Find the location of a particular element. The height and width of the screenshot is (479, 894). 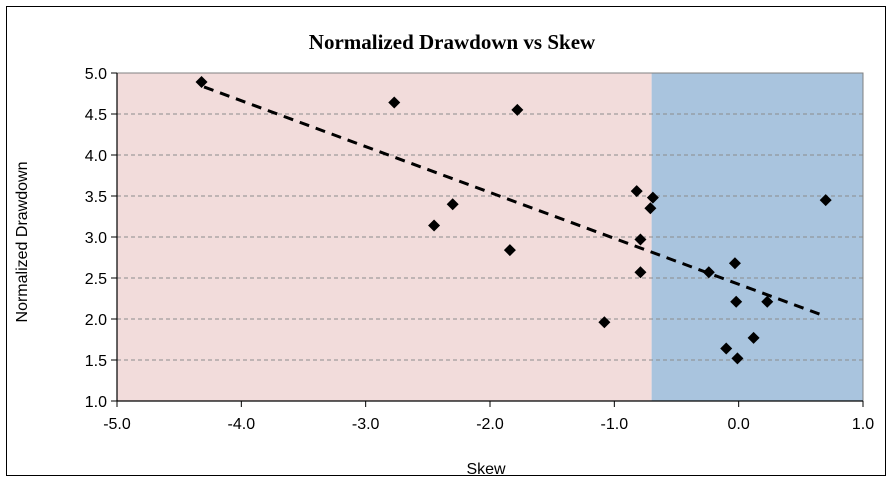

y-tick-label: 5.0 is located at coordinates (96, 74).